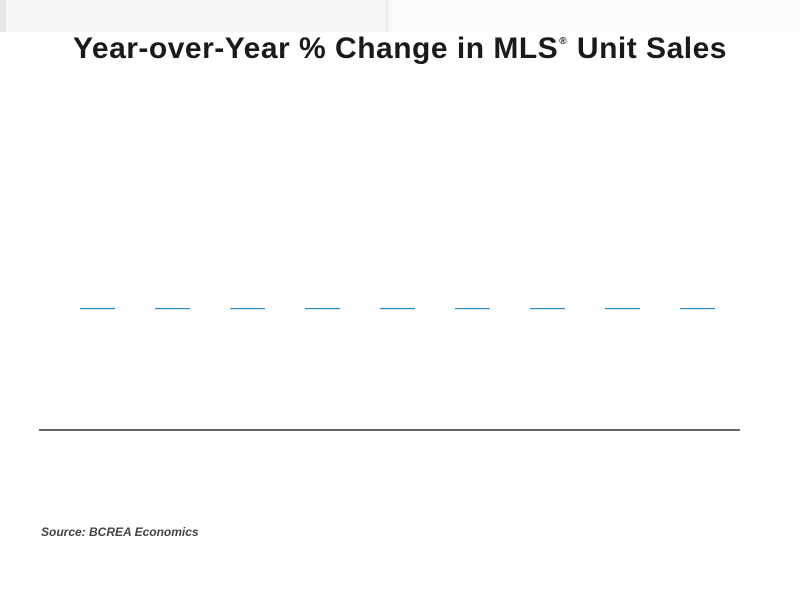 The width and height of the screenshot is (800, 600). What do you see at coordinates (194, 16) in the screenshot?
I see `top-banner-left-panel` at bounding box center [194, 16].